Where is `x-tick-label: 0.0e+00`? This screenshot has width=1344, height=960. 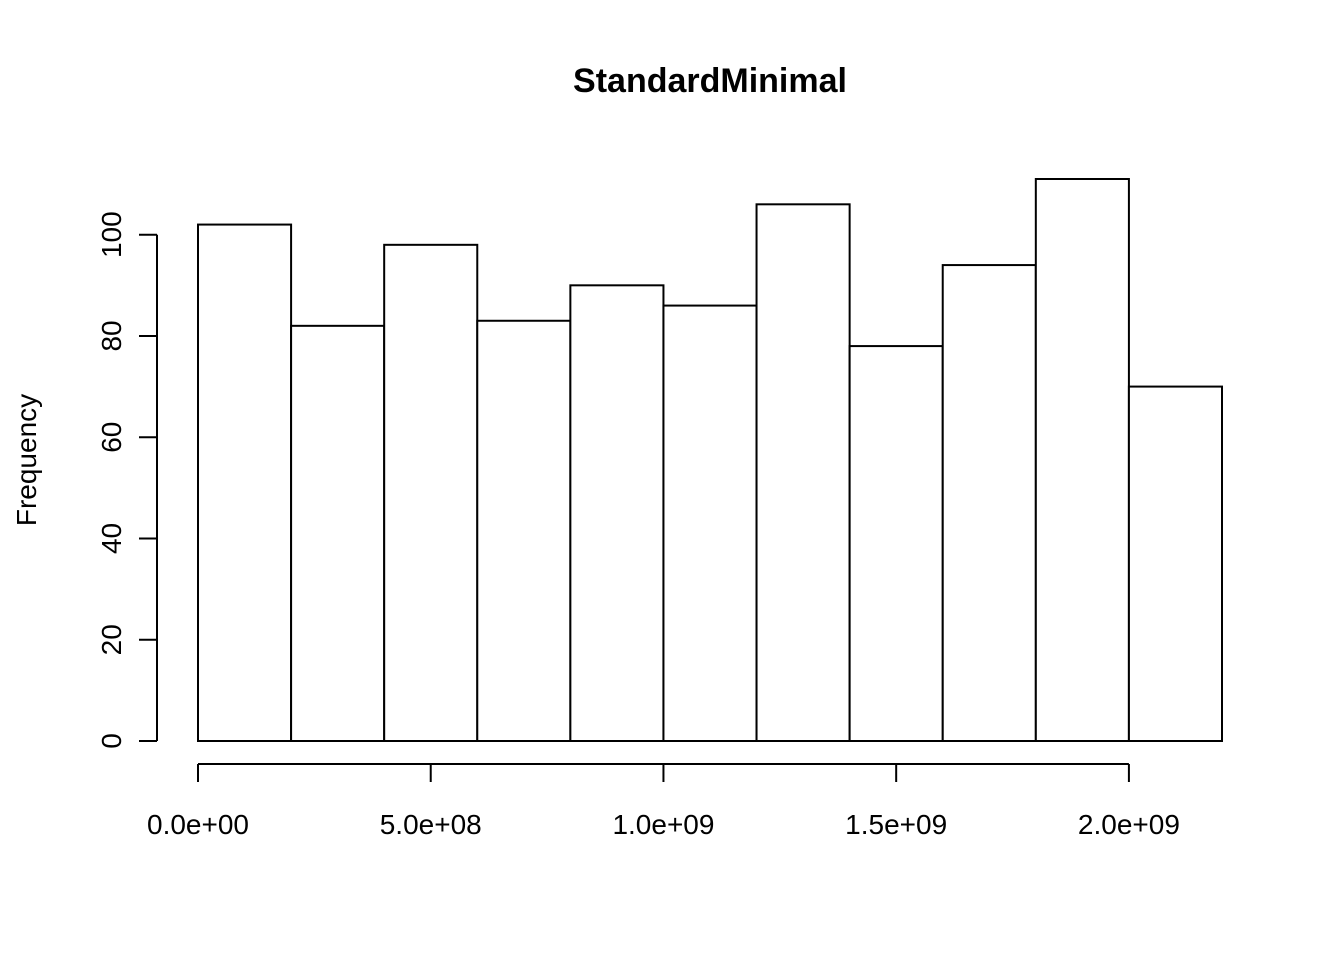 x-tick-label: 0.0e+00 is located at coordinates (198, 824).